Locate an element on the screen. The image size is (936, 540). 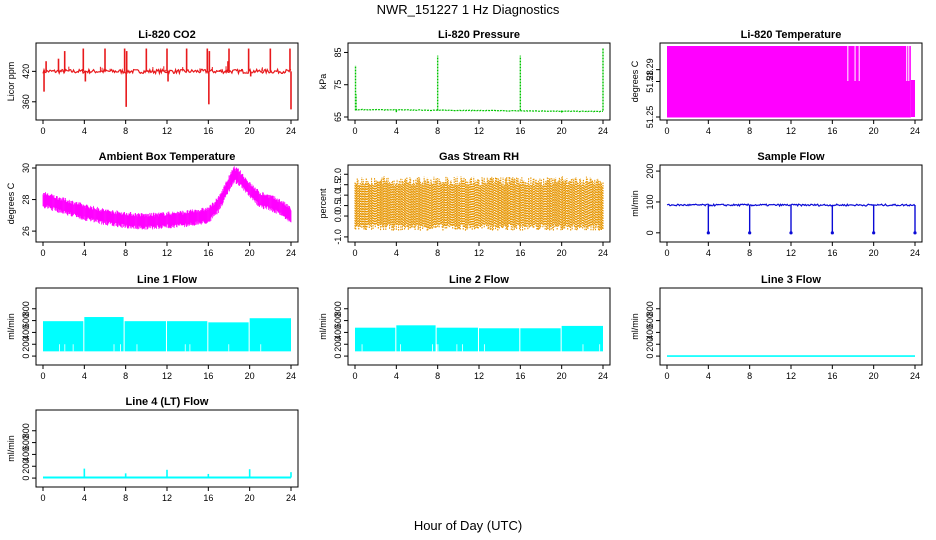
y-axis-label: percent is located at coordinates (323, 203).